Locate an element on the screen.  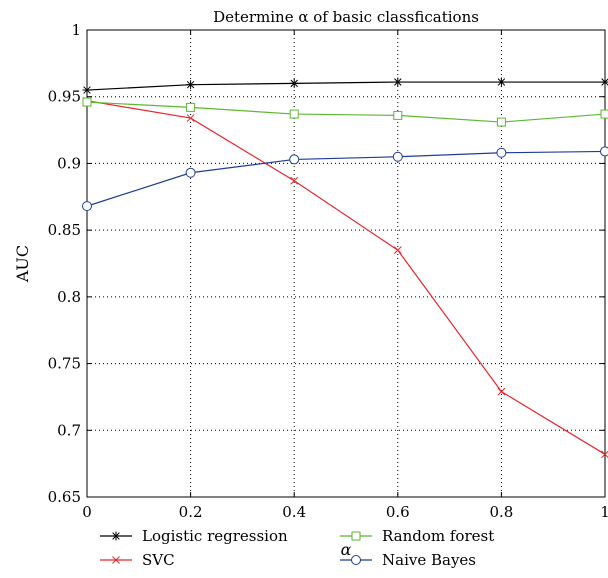
legend-label: Naive Bayes is located at coordinates (429, 560).